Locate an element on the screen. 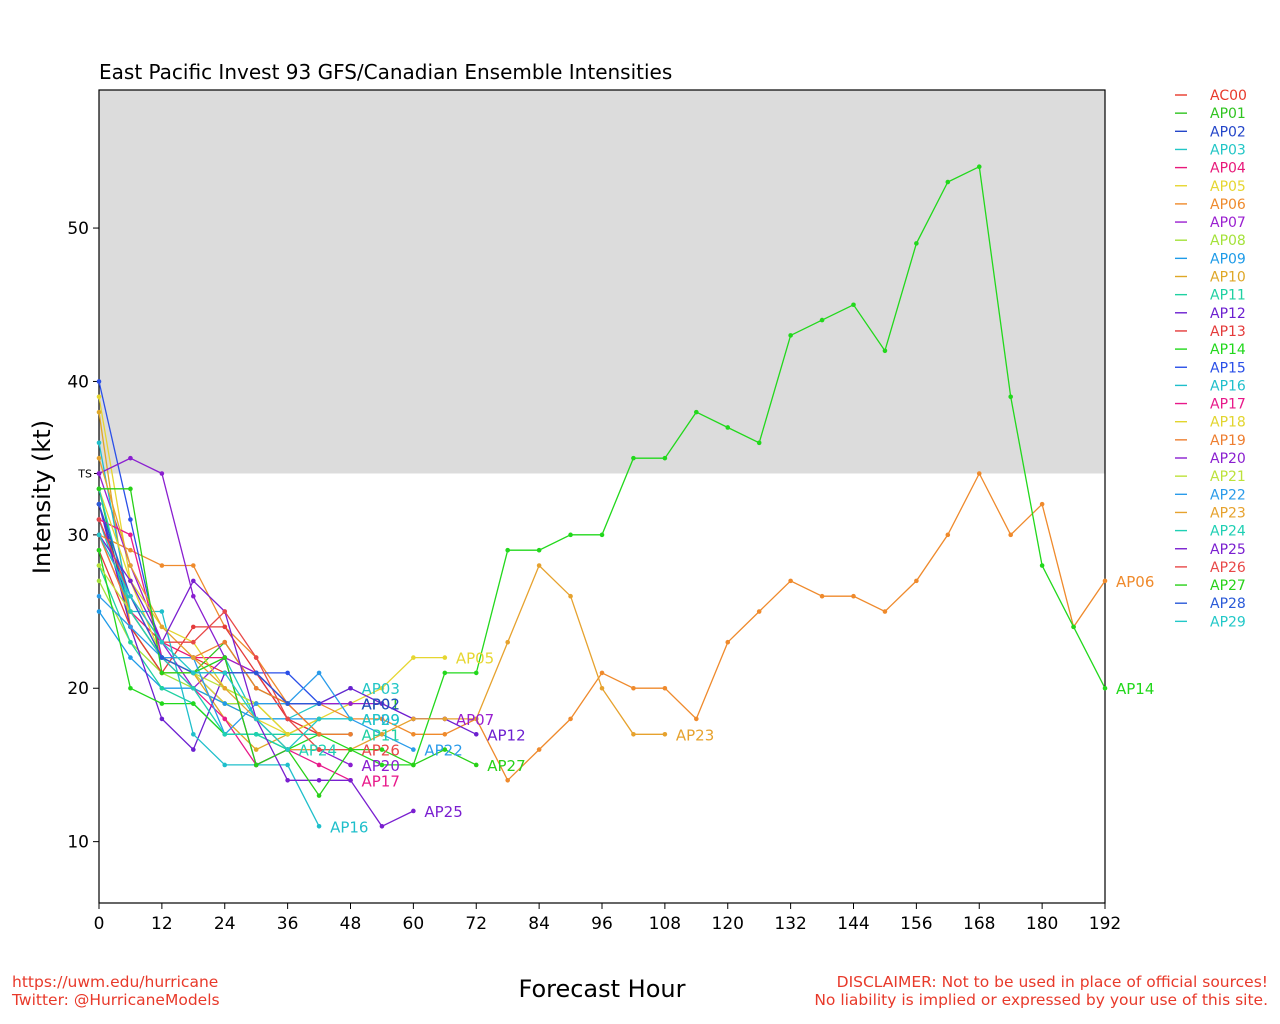  end-label-ap23: AP23 is located at coordinates (695, 735).